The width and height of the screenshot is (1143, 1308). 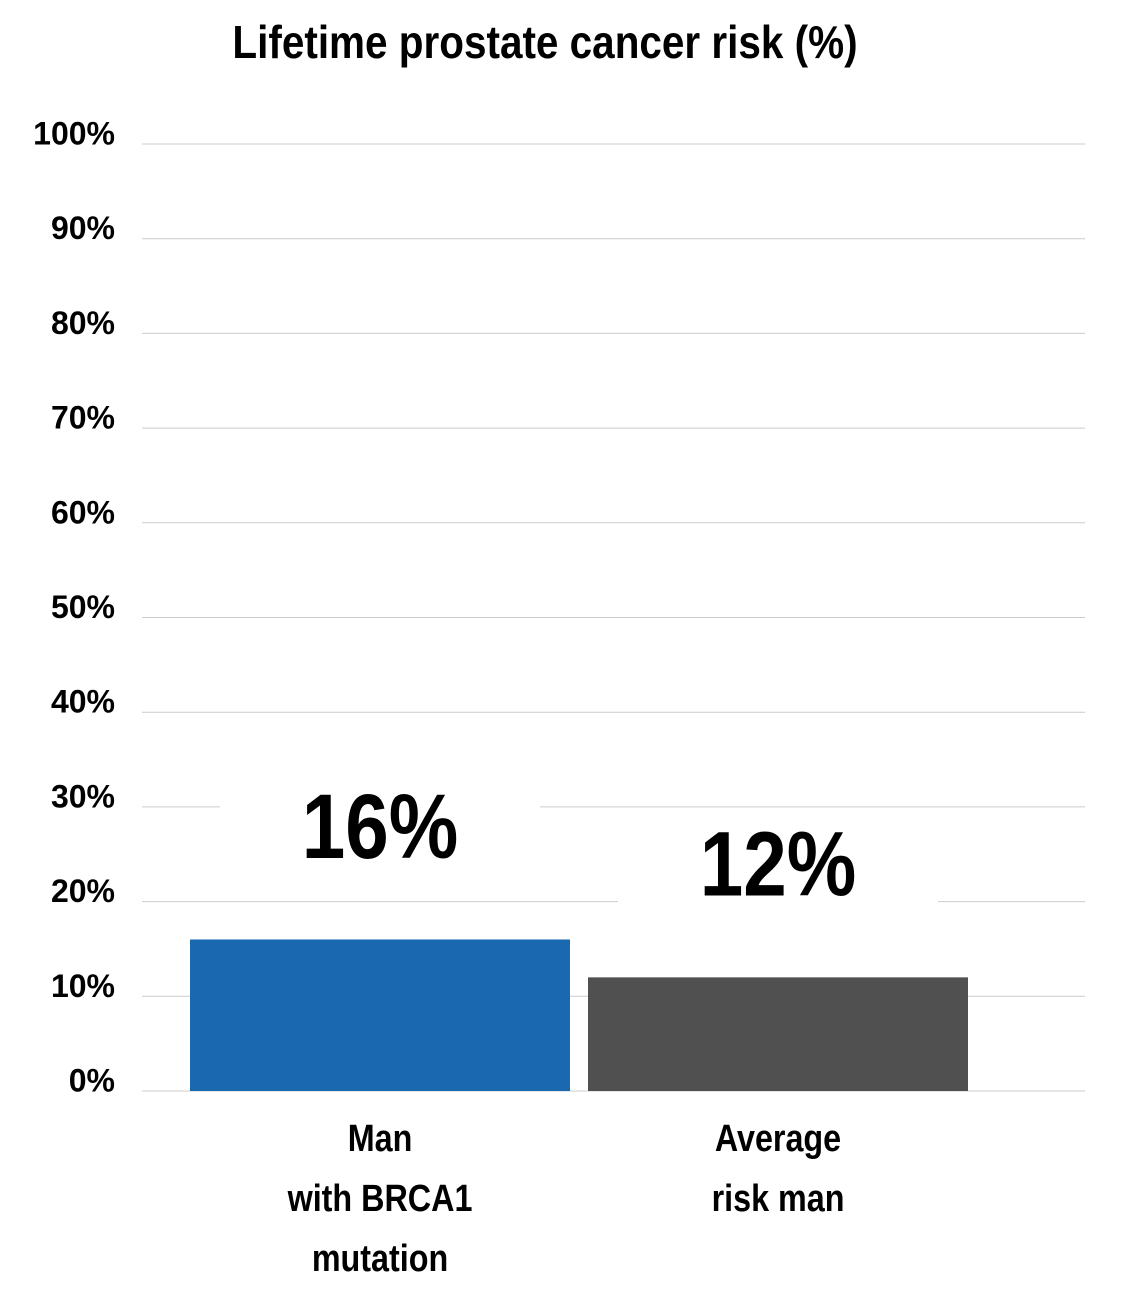 What do you see at coordinates (380, 1199) in the screenshot?
I see `x-tick-label: Man with BRCA1 mutation` at bounding box center [380, 1199].